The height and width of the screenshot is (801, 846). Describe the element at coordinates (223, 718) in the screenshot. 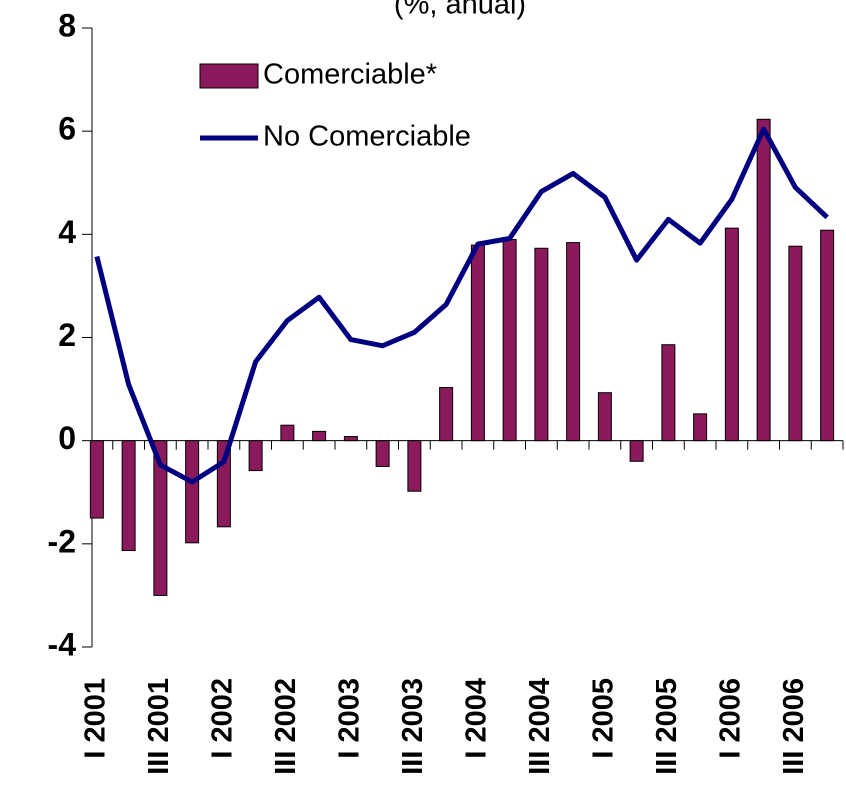

I see `x-tick-label: I 2002` at that location.